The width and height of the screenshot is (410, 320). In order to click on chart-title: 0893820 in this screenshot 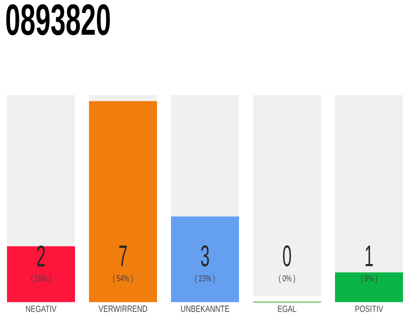, I will do `click(58, 20)`.